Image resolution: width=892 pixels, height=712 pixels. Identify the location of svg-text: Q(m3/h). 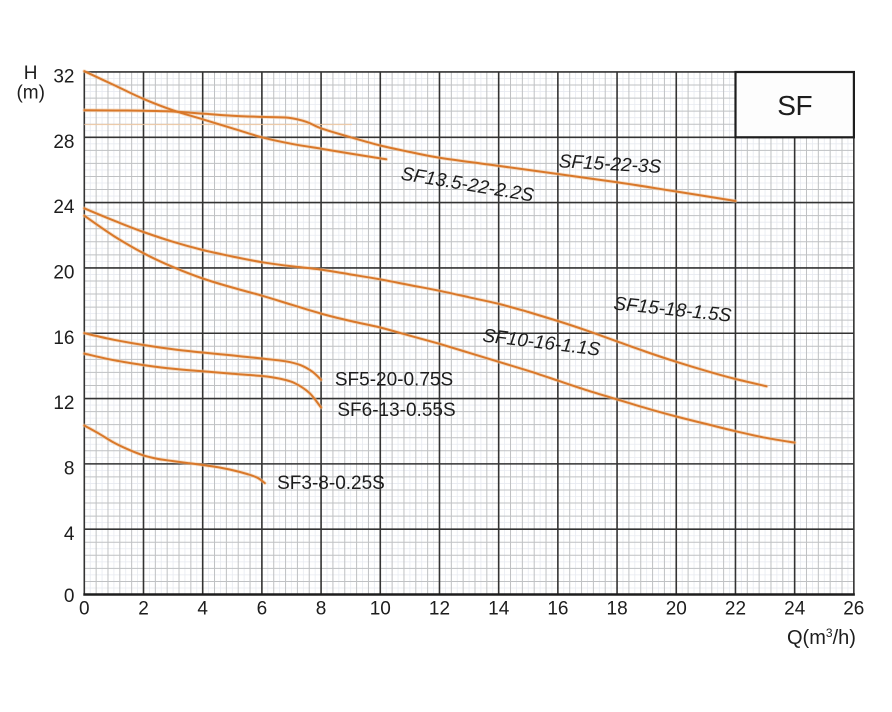
(821, 637).